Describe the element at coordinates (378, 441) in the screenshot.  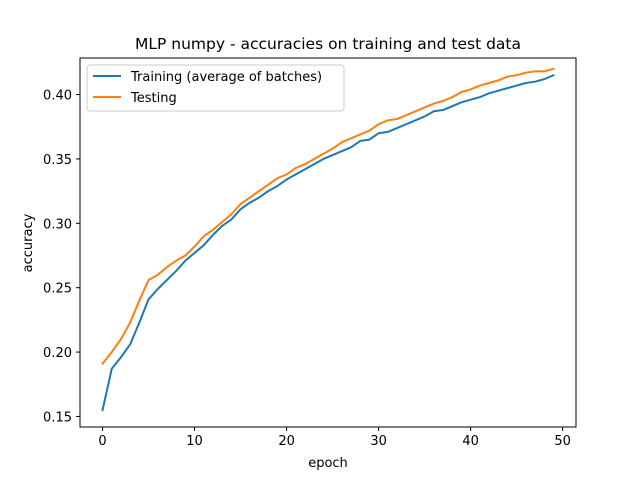
I see `x-tick-label: 30` at that location.